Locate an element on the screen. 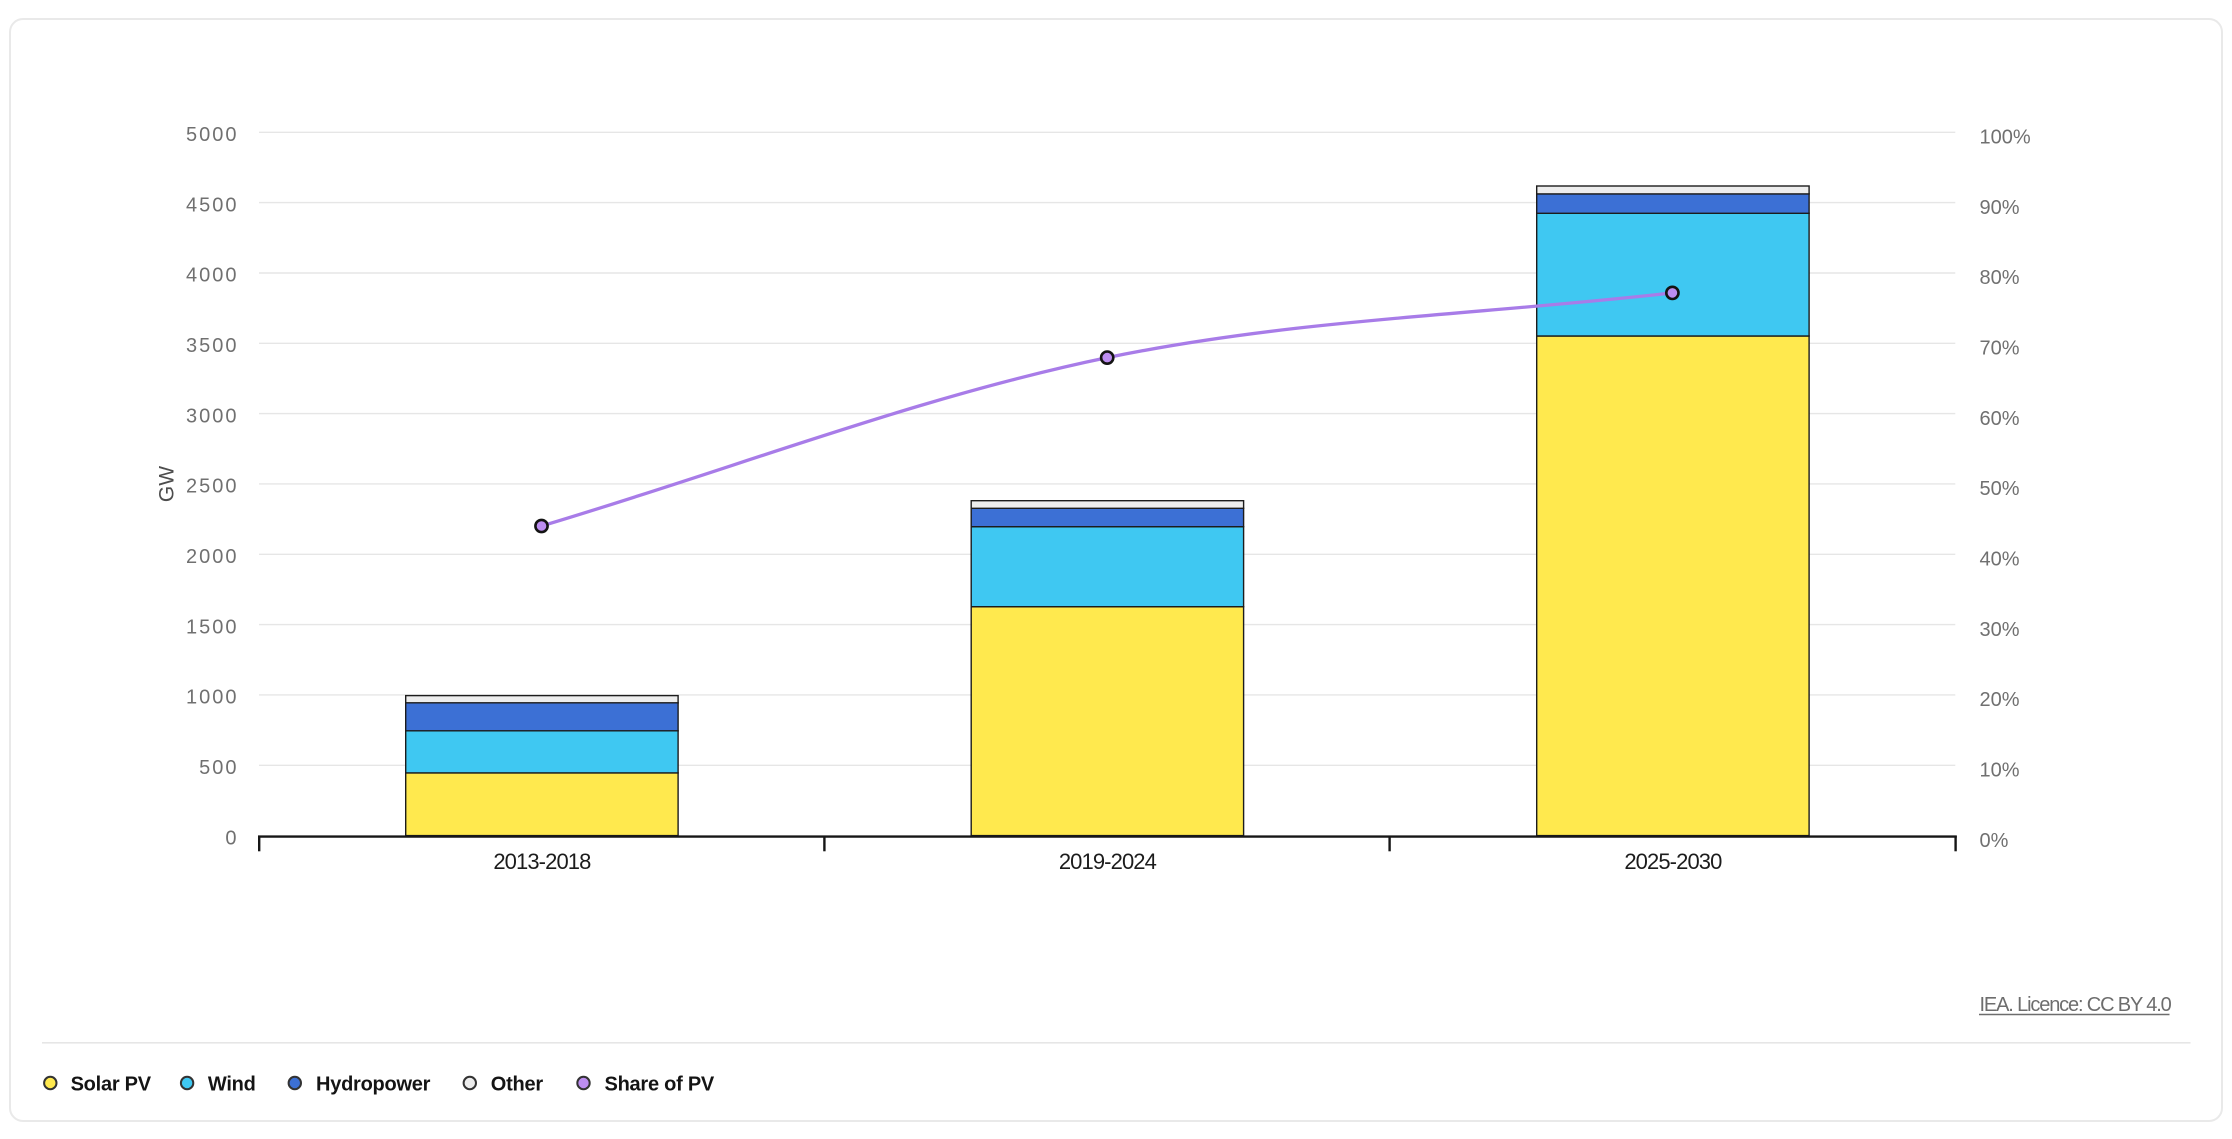 Image resolution: width=2232 pixels, height=1139 pixels. svg-text: 2000 is located at coordinates (212, 557).